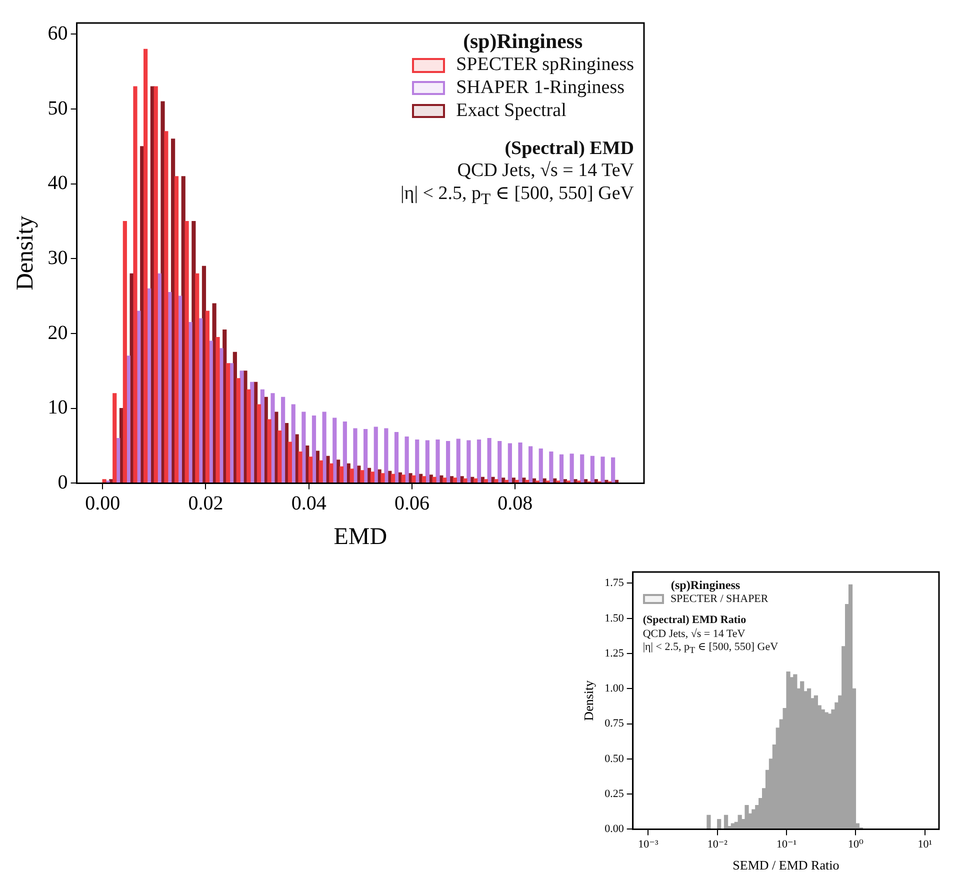 Image resolution: width=965 pixels, height=882 pixels. What do you see at coordinates (63, 482) in the screenshot?
I see `y-tick-label: 0` at bounding box center [63, 482].